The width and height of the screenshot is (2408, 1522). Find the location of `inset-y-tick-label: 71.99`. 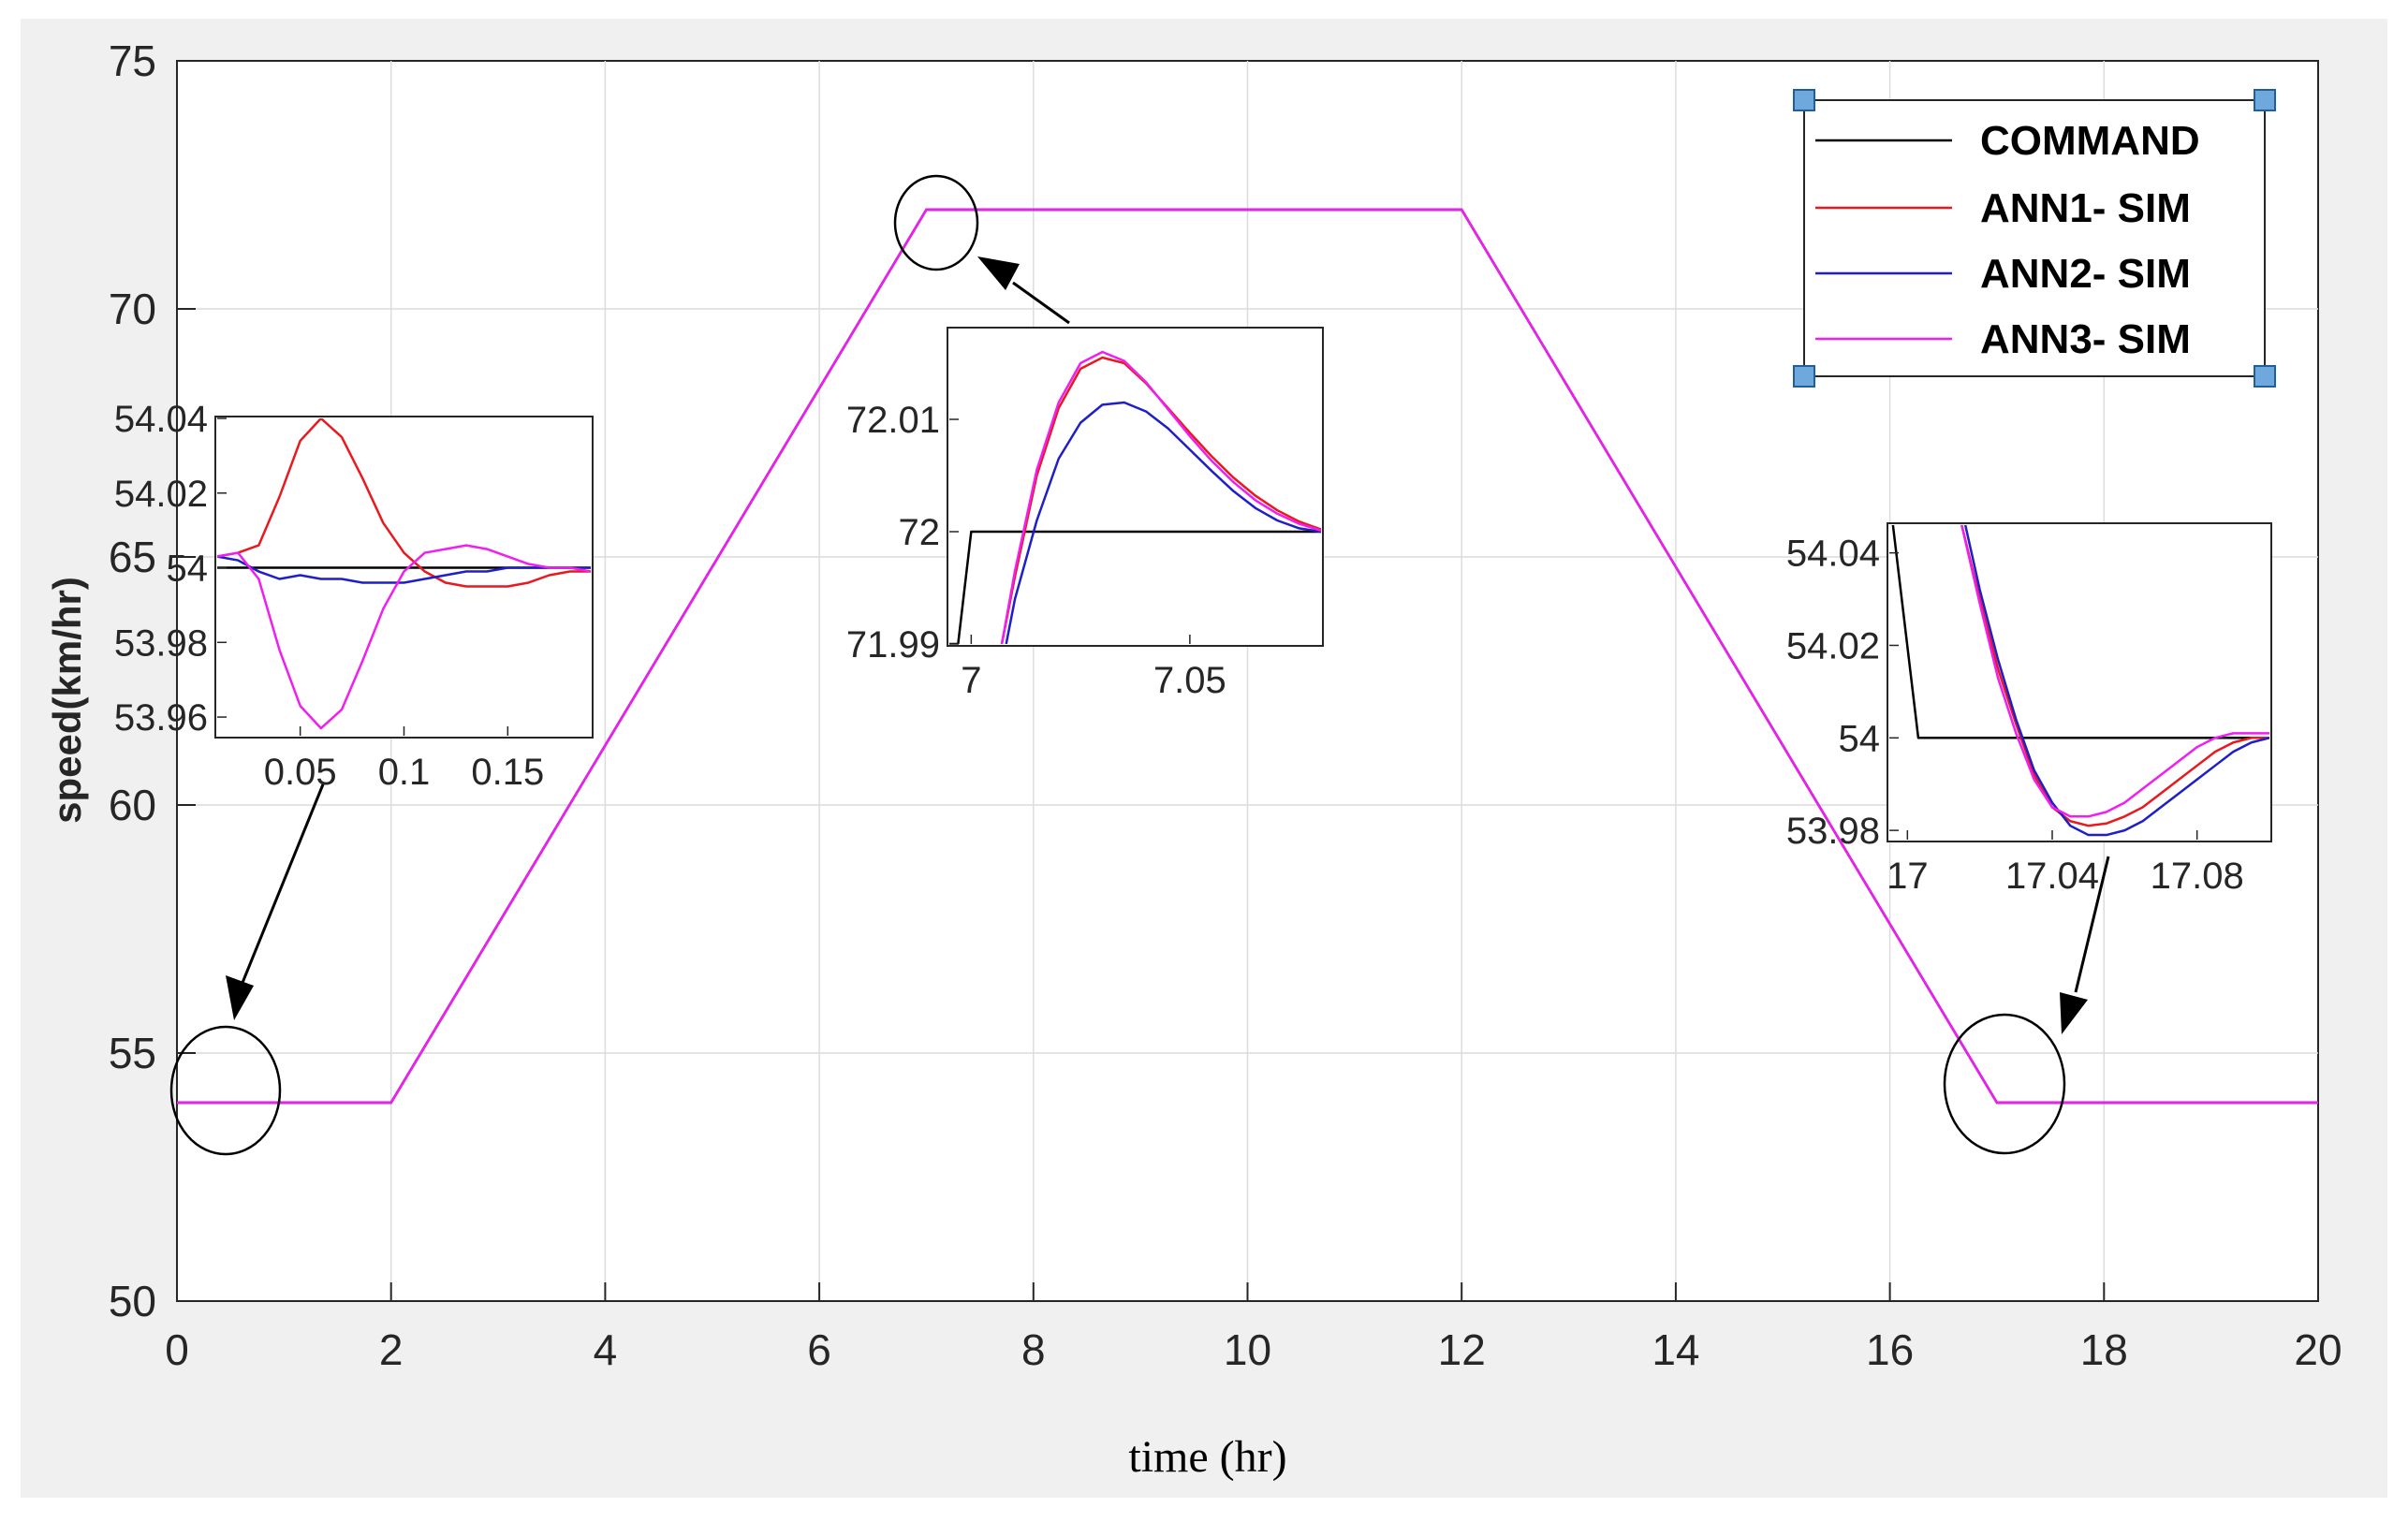

inset-y-tick-label: 71.99 is located at coordinates (893, 645).